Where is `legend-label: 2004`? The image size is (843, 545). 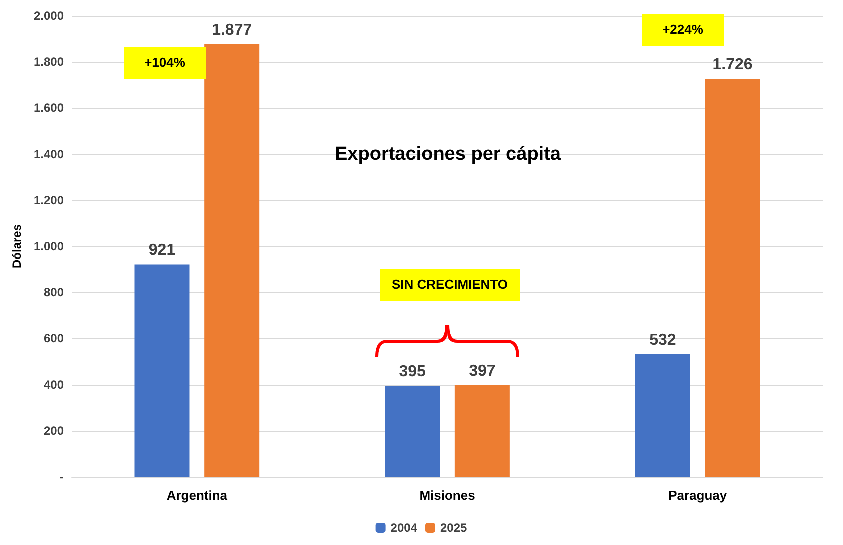
legend-label: 2004 is located at coordinates (404, 528).